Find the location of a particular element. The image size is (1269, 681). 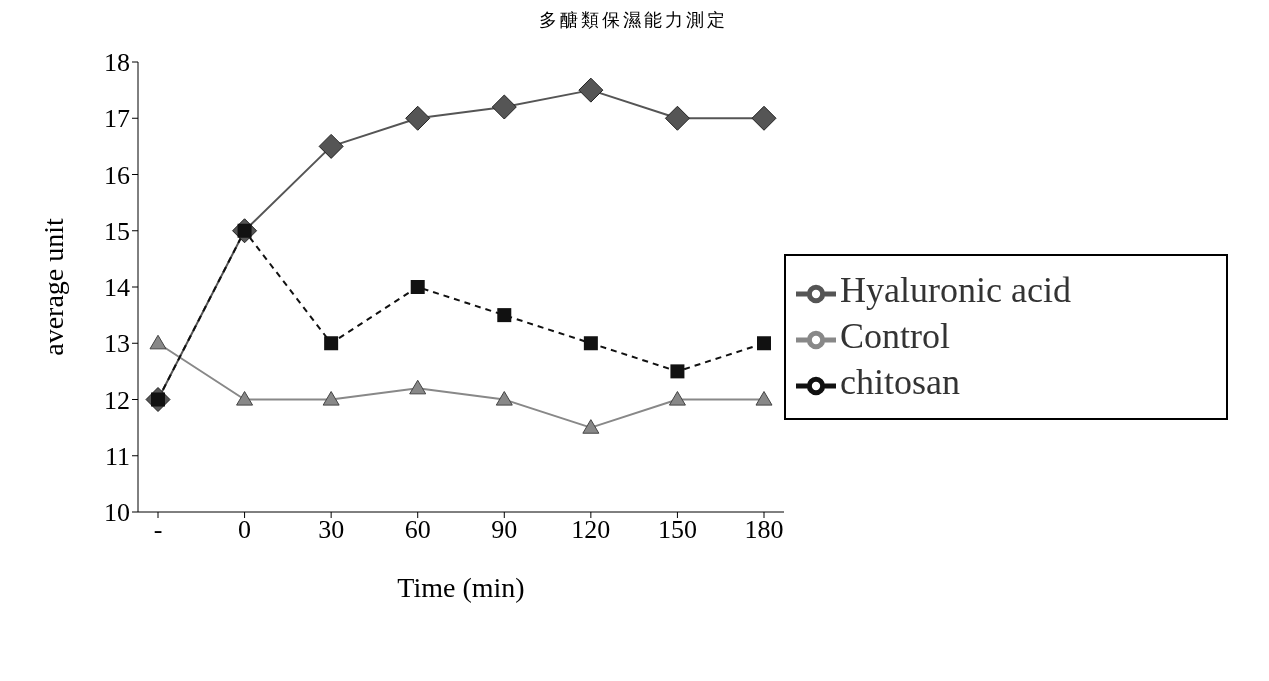

y-tick-label: 14 is located at coordinates (117, 288).